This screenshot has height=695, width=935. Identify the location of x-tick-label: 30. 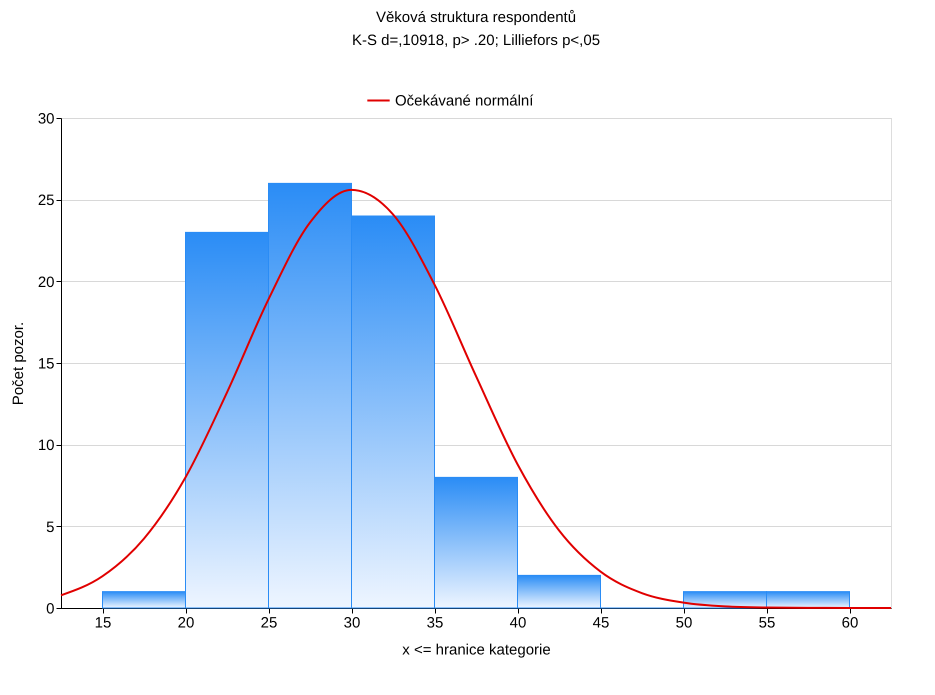
(352, 623).